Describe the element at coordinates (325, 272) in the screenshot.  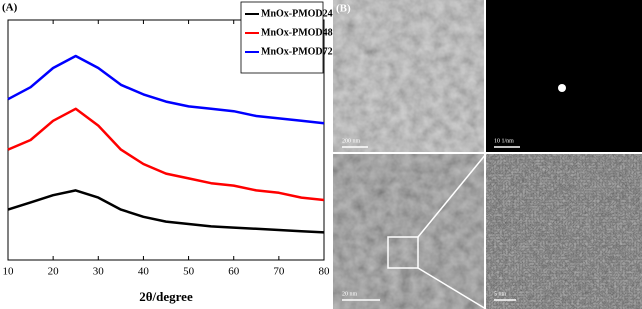
I see `x-tick-label: 80` at that location.